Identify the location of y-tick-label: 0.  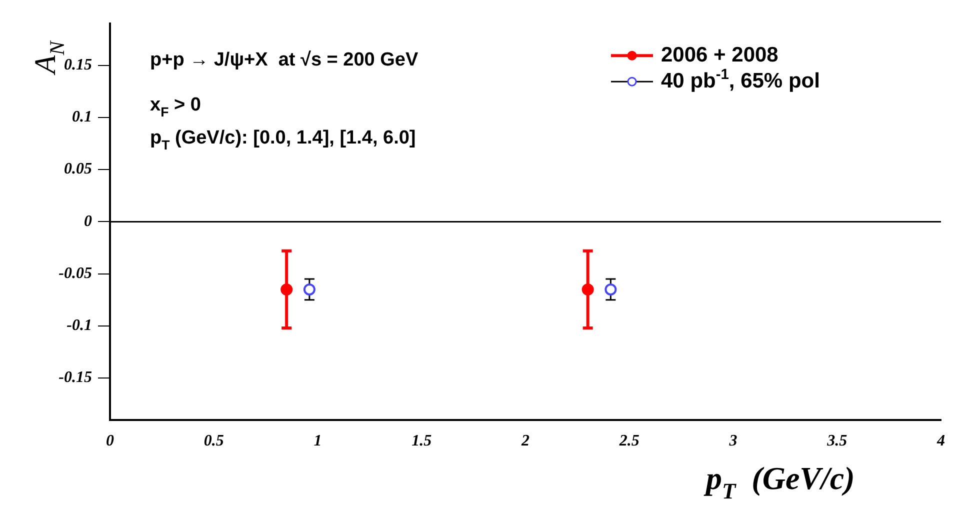
(88, 221).